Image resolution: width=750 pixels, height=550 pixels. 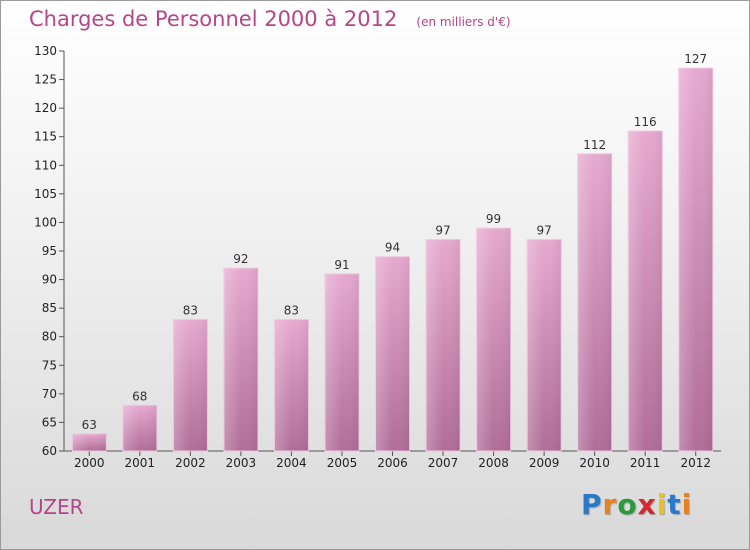 I want to click on y-tick-label: 90, so click(x=49, y=280).